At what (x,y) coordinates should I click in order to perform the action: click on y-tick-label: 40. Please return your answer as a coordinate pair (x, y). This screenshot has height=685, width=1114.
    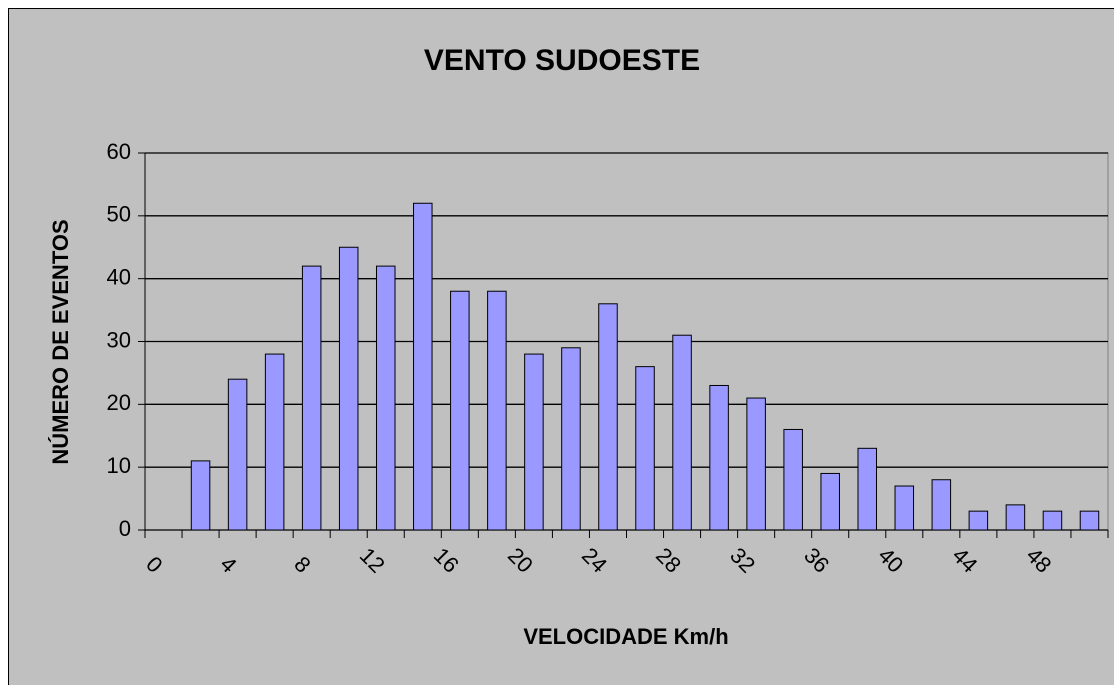
    Looking at the image, I should click on (119, 276).